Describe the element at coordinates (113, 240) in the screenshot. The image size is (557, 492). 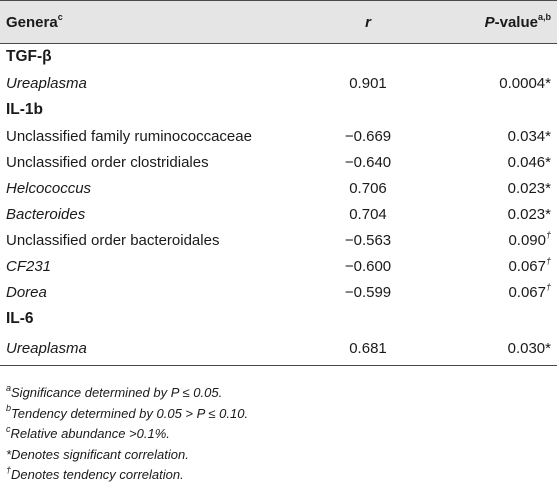
I see `genus-cell: Unclassified order bacteroidales` at that location.